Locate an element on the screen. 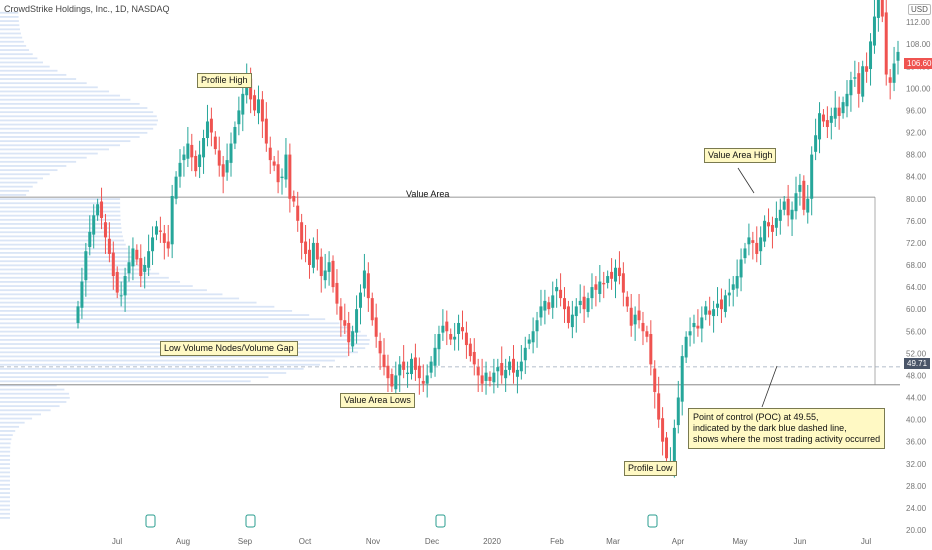  y-tick-label: 24.00 is located at coordinates (916, 508).